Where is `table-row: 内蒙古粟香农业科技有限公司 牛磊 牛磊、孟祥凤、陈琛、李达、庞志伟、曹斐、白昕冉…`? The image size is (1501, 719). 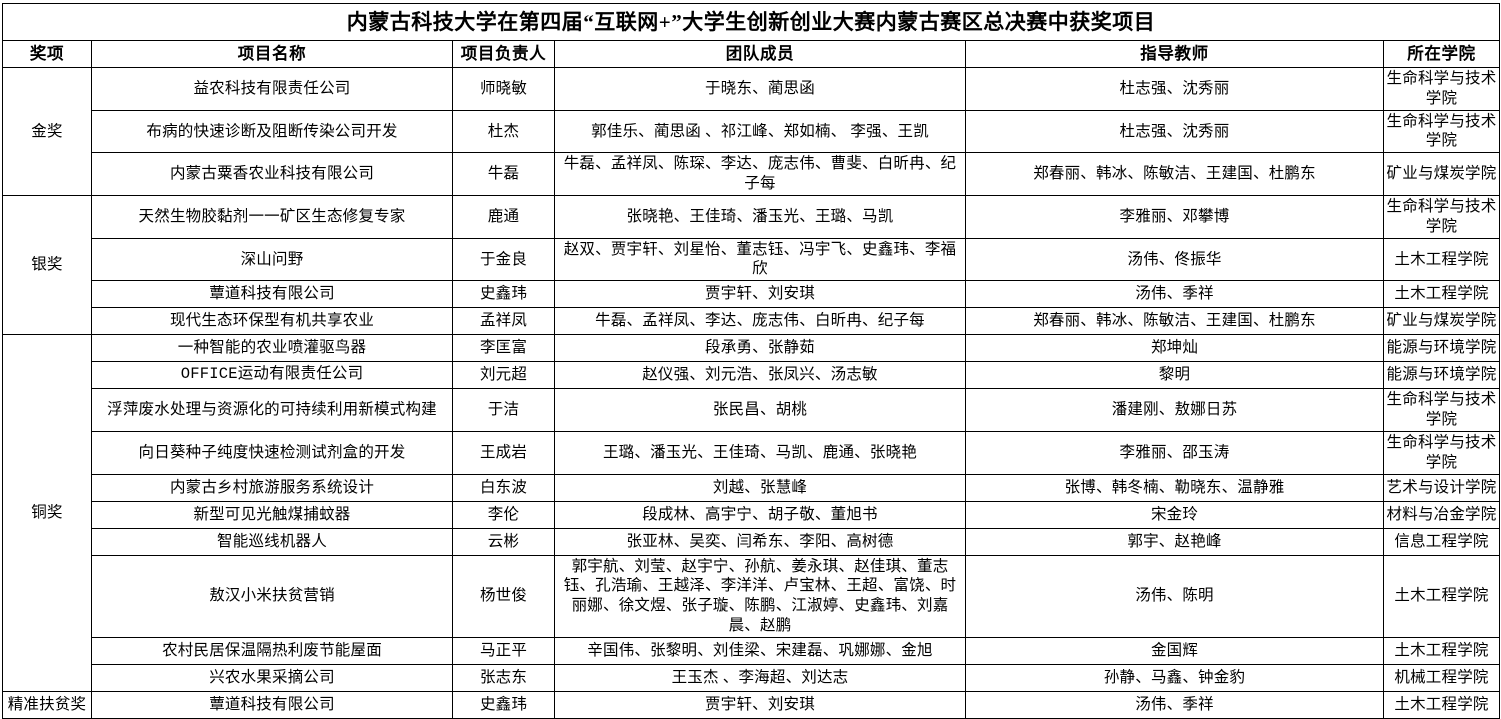
table-row: 内蒙古粟香农业科技有限公司 牛磊 牛磊、孟祥凤、陈琛、李达、庞志伟、曹斐、白昕冉… is located at coordinates (751, 174).